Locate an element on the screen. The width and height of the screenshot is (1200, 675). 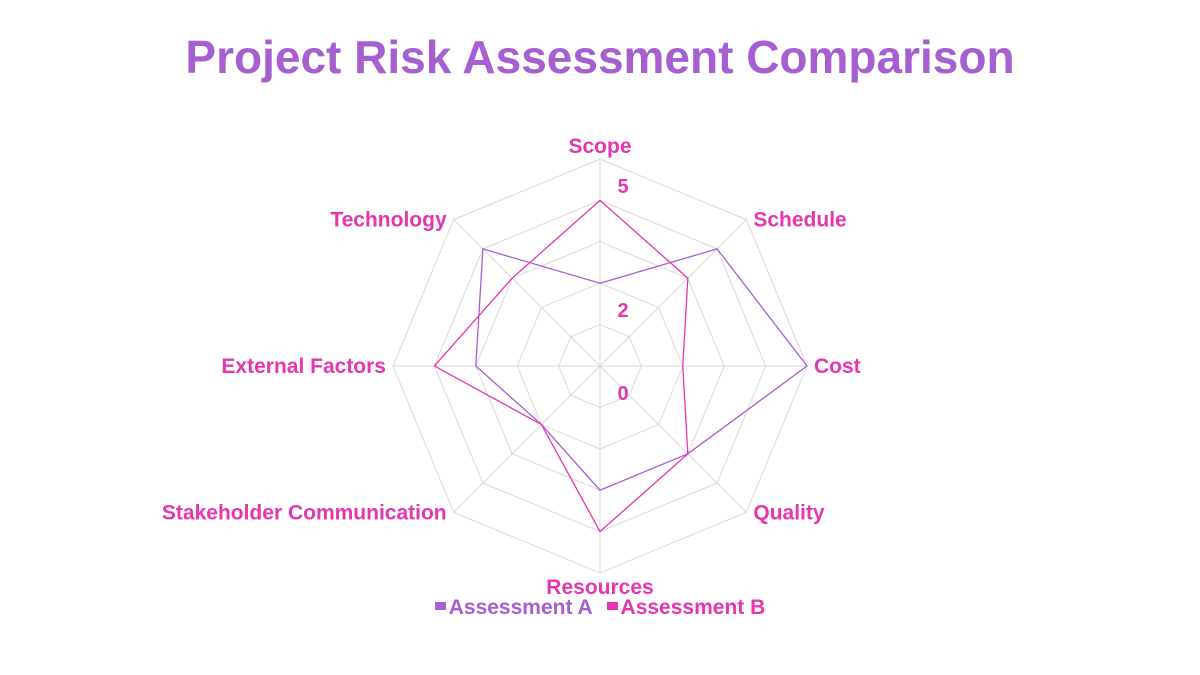
legend-item-assessment-a: Assessment A is located at coordinates (513, 608).